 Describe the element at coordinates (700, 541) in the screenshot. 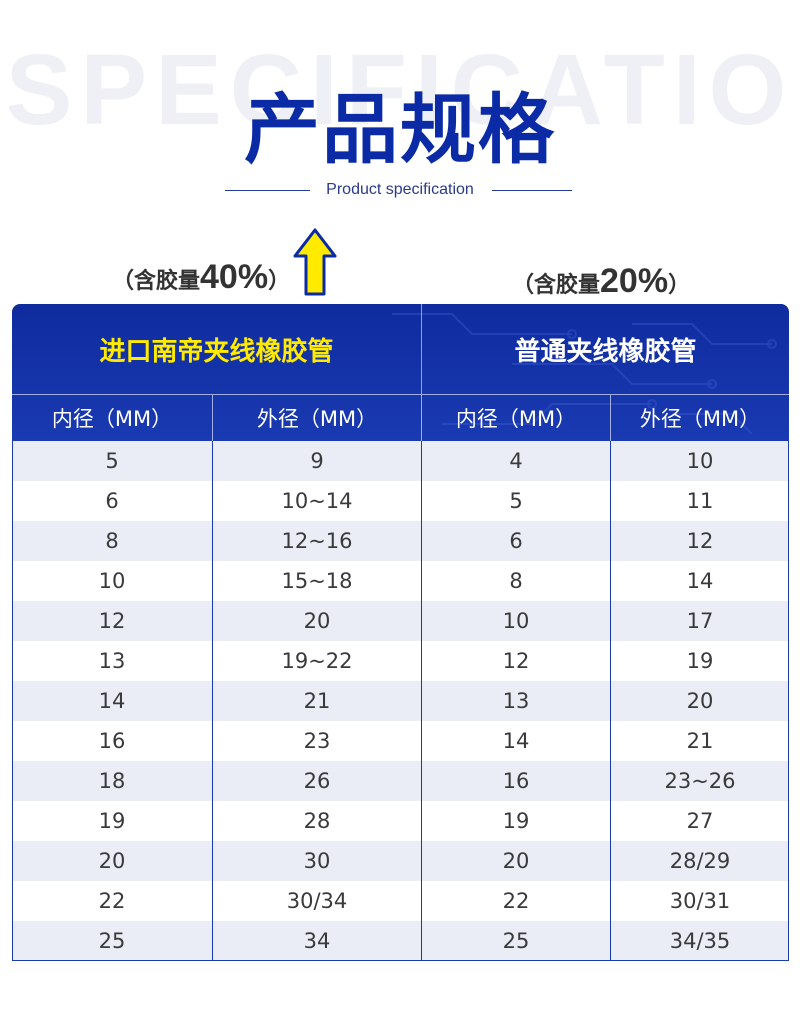

I see `cell-outer-diameter: 12` at that location.